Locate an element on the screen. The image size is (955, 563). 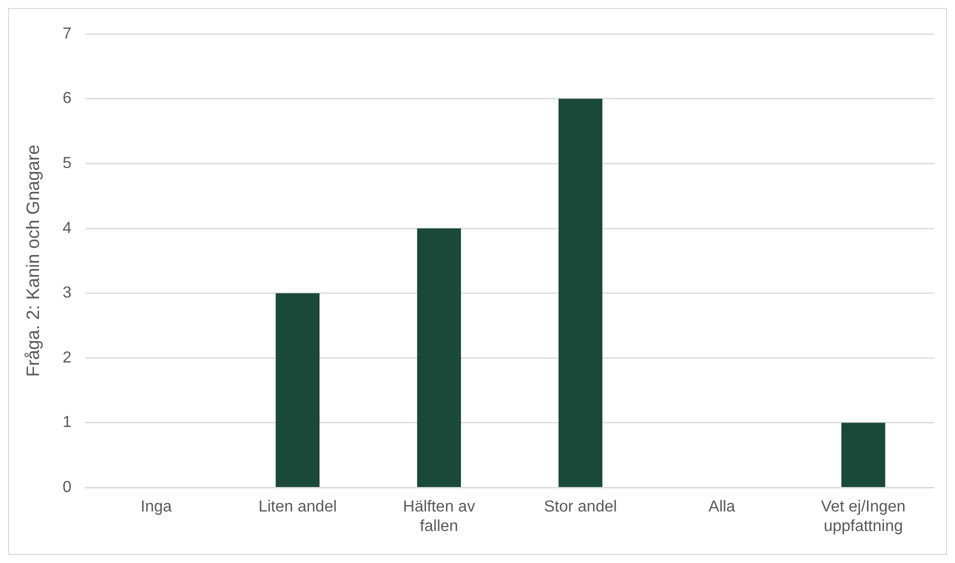
y-tick-label: 2 is located at coordinates (67, 357).